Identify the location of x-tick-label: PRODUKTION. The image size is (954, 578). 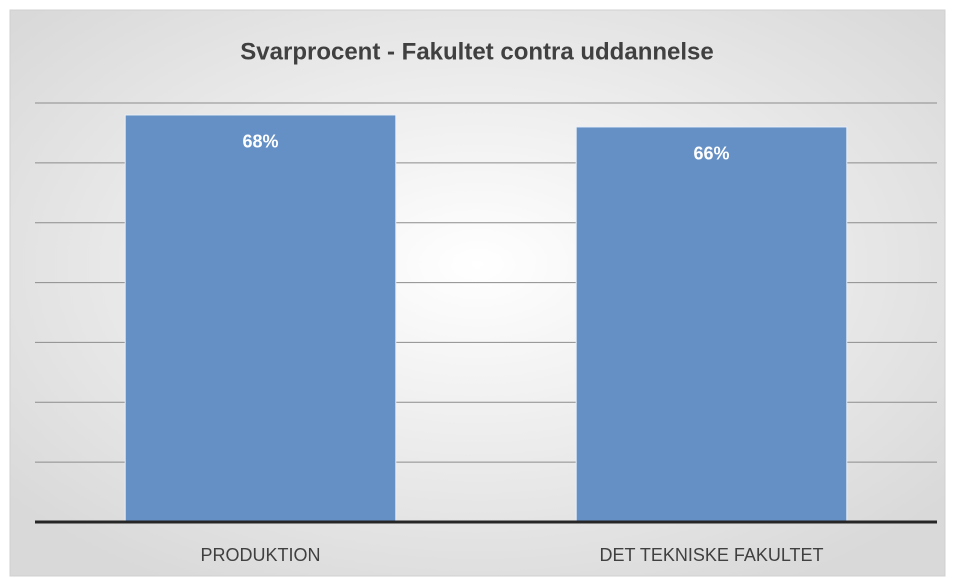
(260, 555).